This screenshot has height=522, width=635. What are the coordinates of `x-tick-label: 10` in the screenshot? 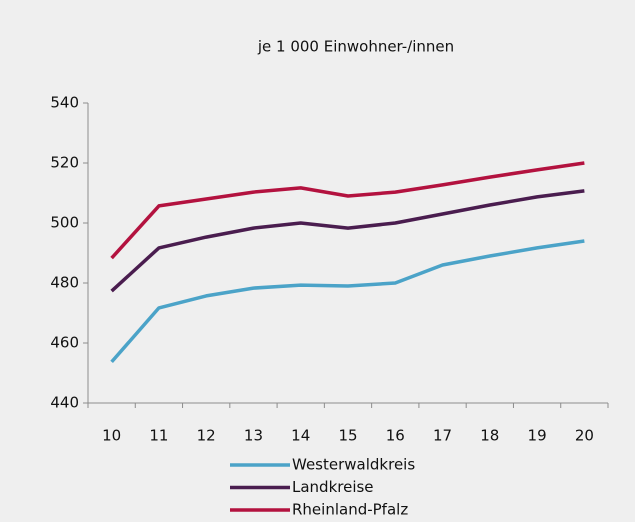 It's located at (111, 436).